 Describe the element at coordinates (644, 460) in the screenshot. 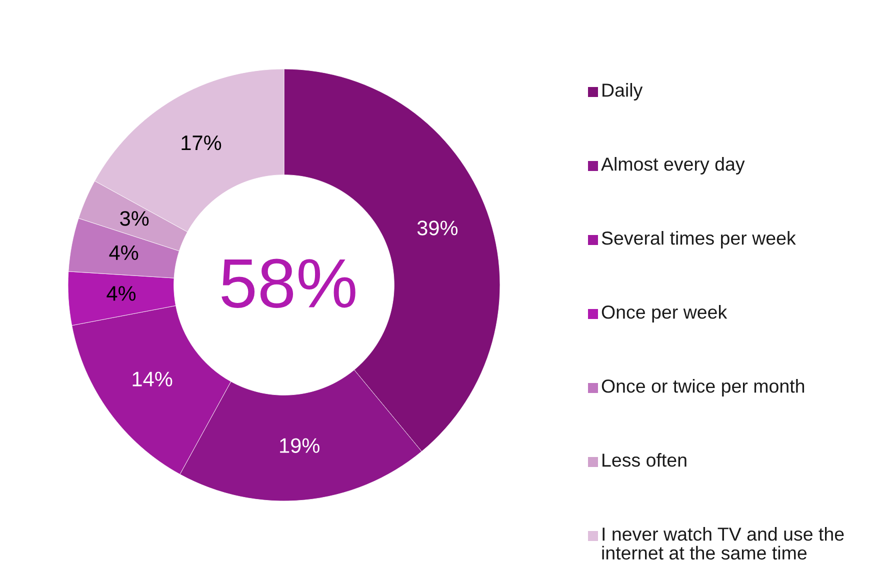

I see `legend-label: Less often` at that location.